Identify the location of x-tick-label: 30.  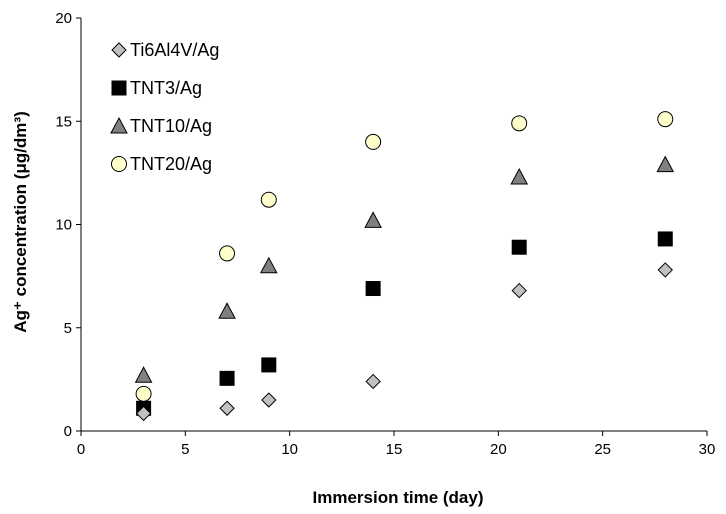
(707, 449).